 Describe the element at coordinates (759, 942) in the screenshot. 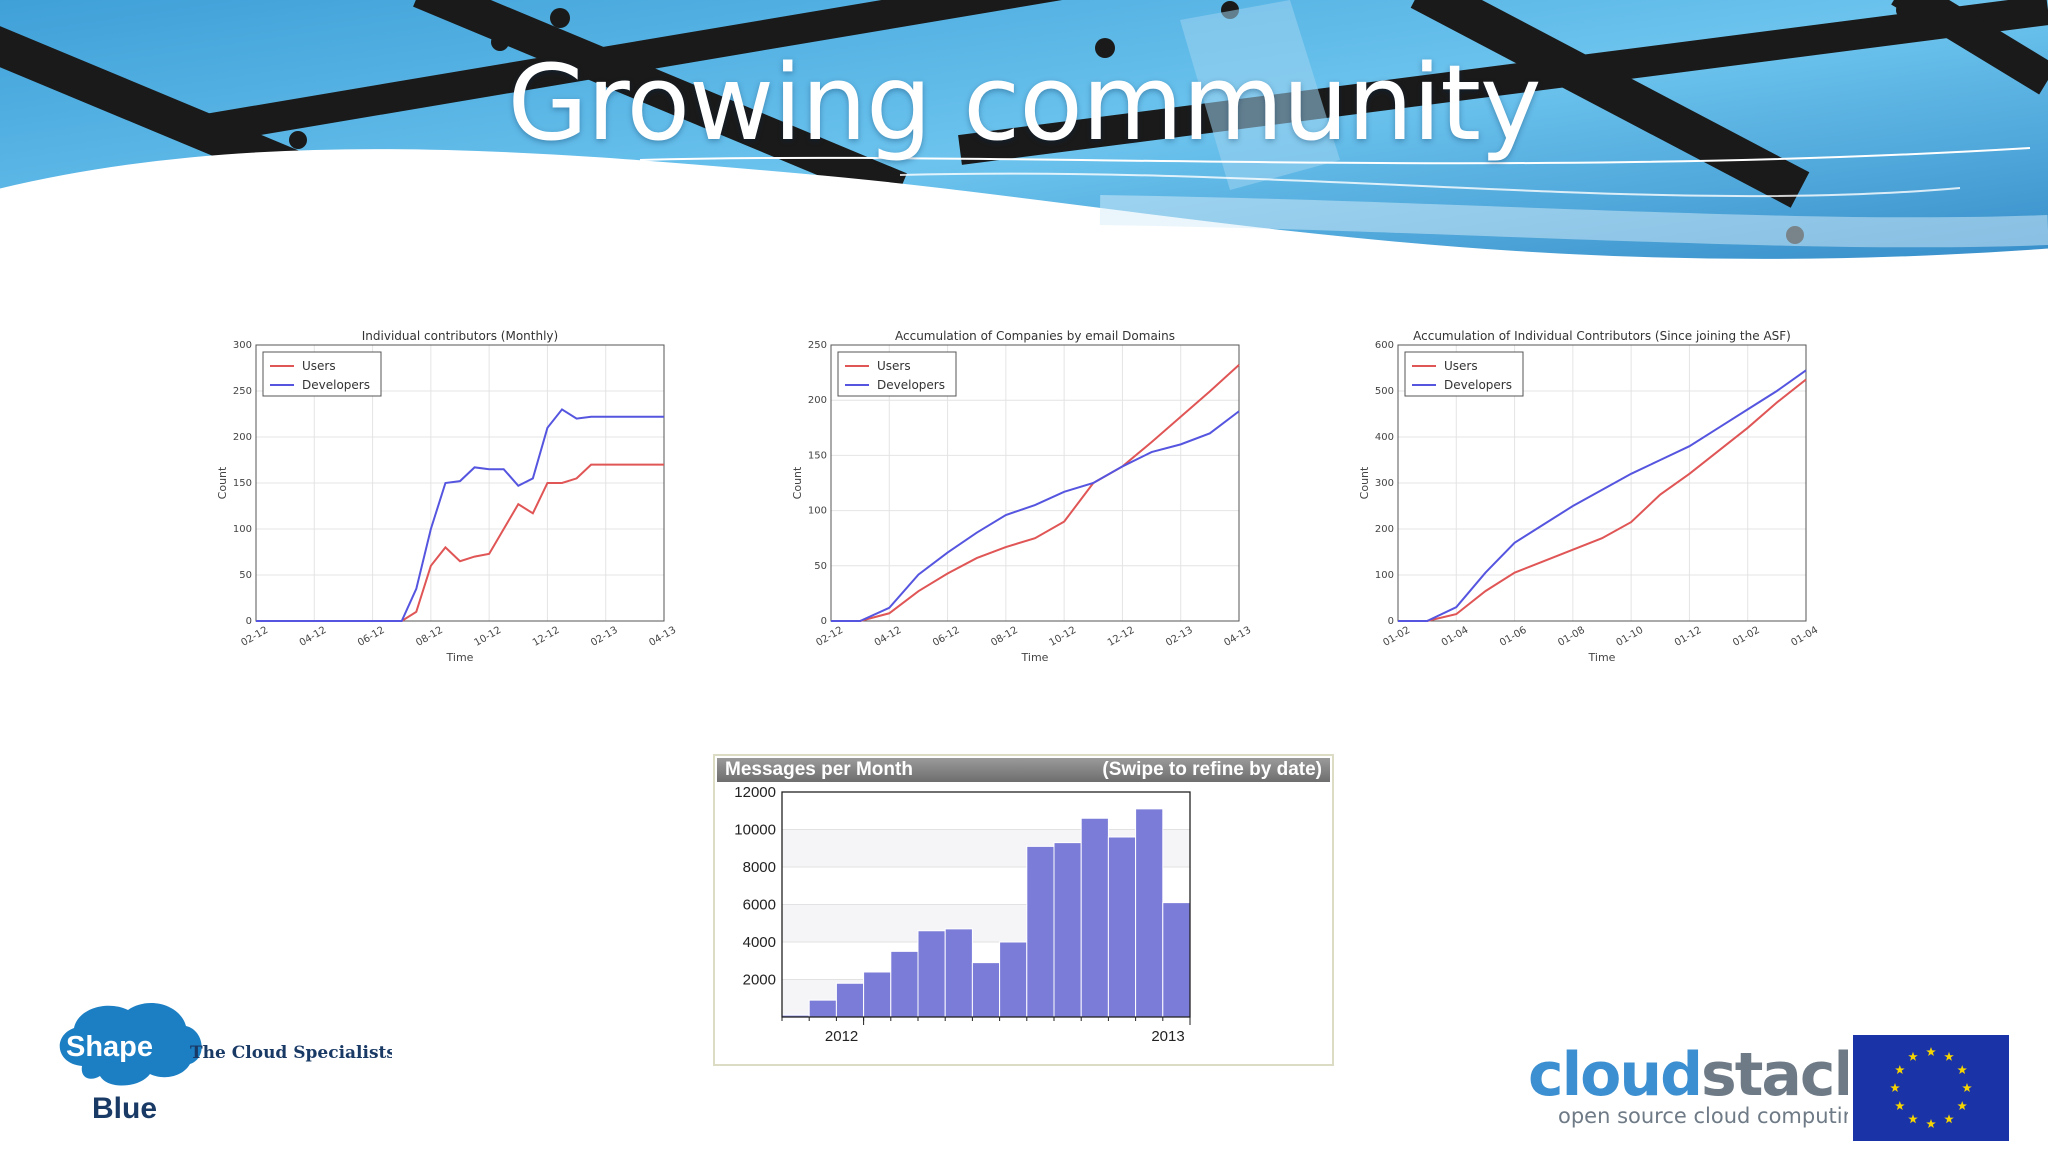

I see `y-tick-label: 4000` at that location.